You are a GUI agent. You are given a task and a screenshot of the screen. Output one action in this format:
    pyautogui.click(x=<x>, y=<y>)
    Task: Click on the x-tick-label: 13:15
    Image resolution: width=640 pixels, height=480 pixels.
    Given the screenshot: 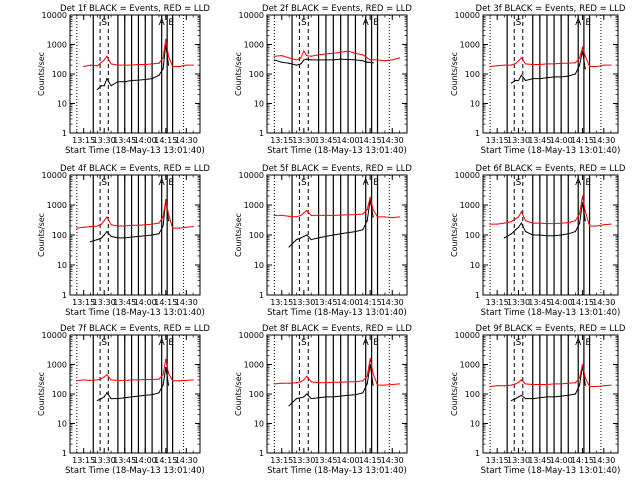 What is the action you would take?
    pyautogui.click(x=497, y=460)
    